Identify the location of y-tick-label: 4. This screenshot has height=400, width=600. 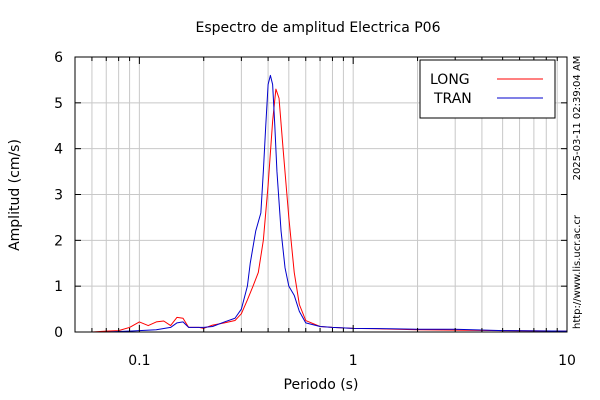
(58, 150).